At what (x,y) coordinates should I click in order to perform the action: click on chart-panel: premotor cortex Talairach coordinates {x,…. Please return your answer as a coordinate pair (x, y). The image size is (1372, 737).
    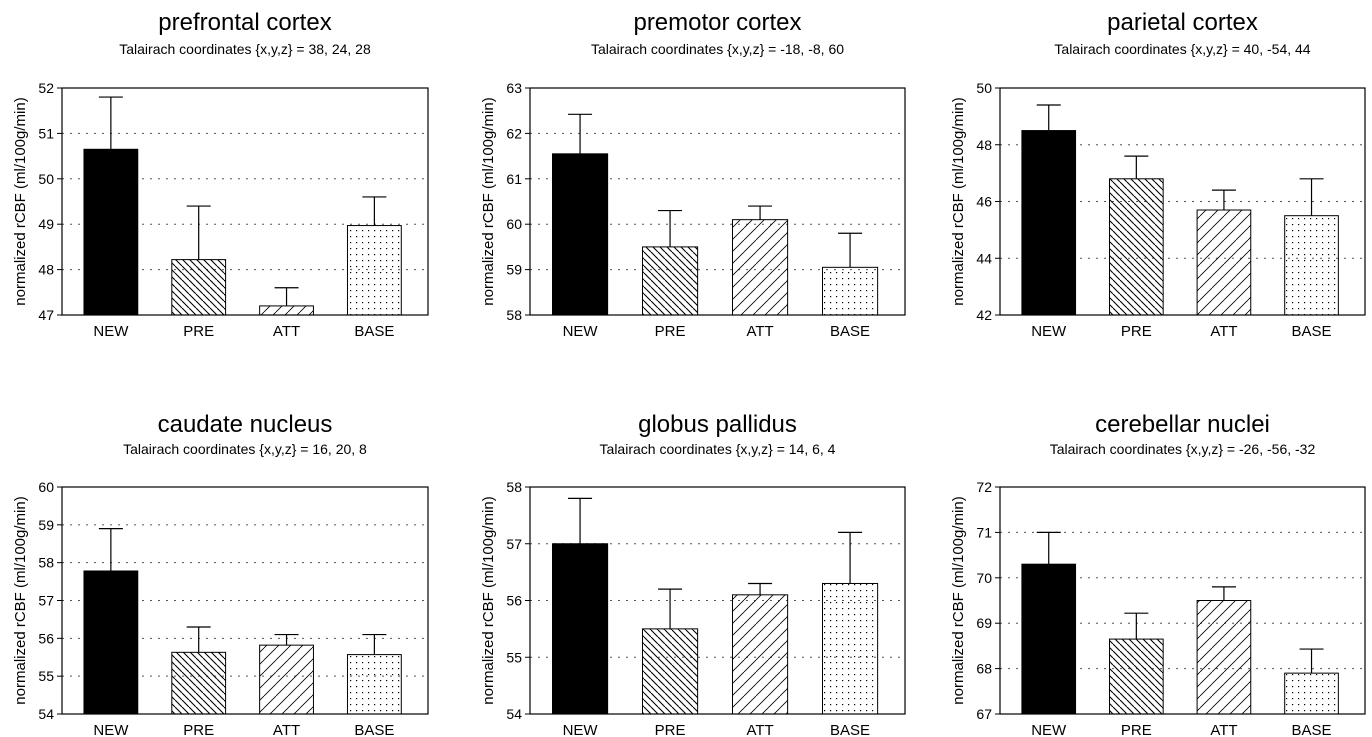
    Looking at the image, I should click on (693, 174).